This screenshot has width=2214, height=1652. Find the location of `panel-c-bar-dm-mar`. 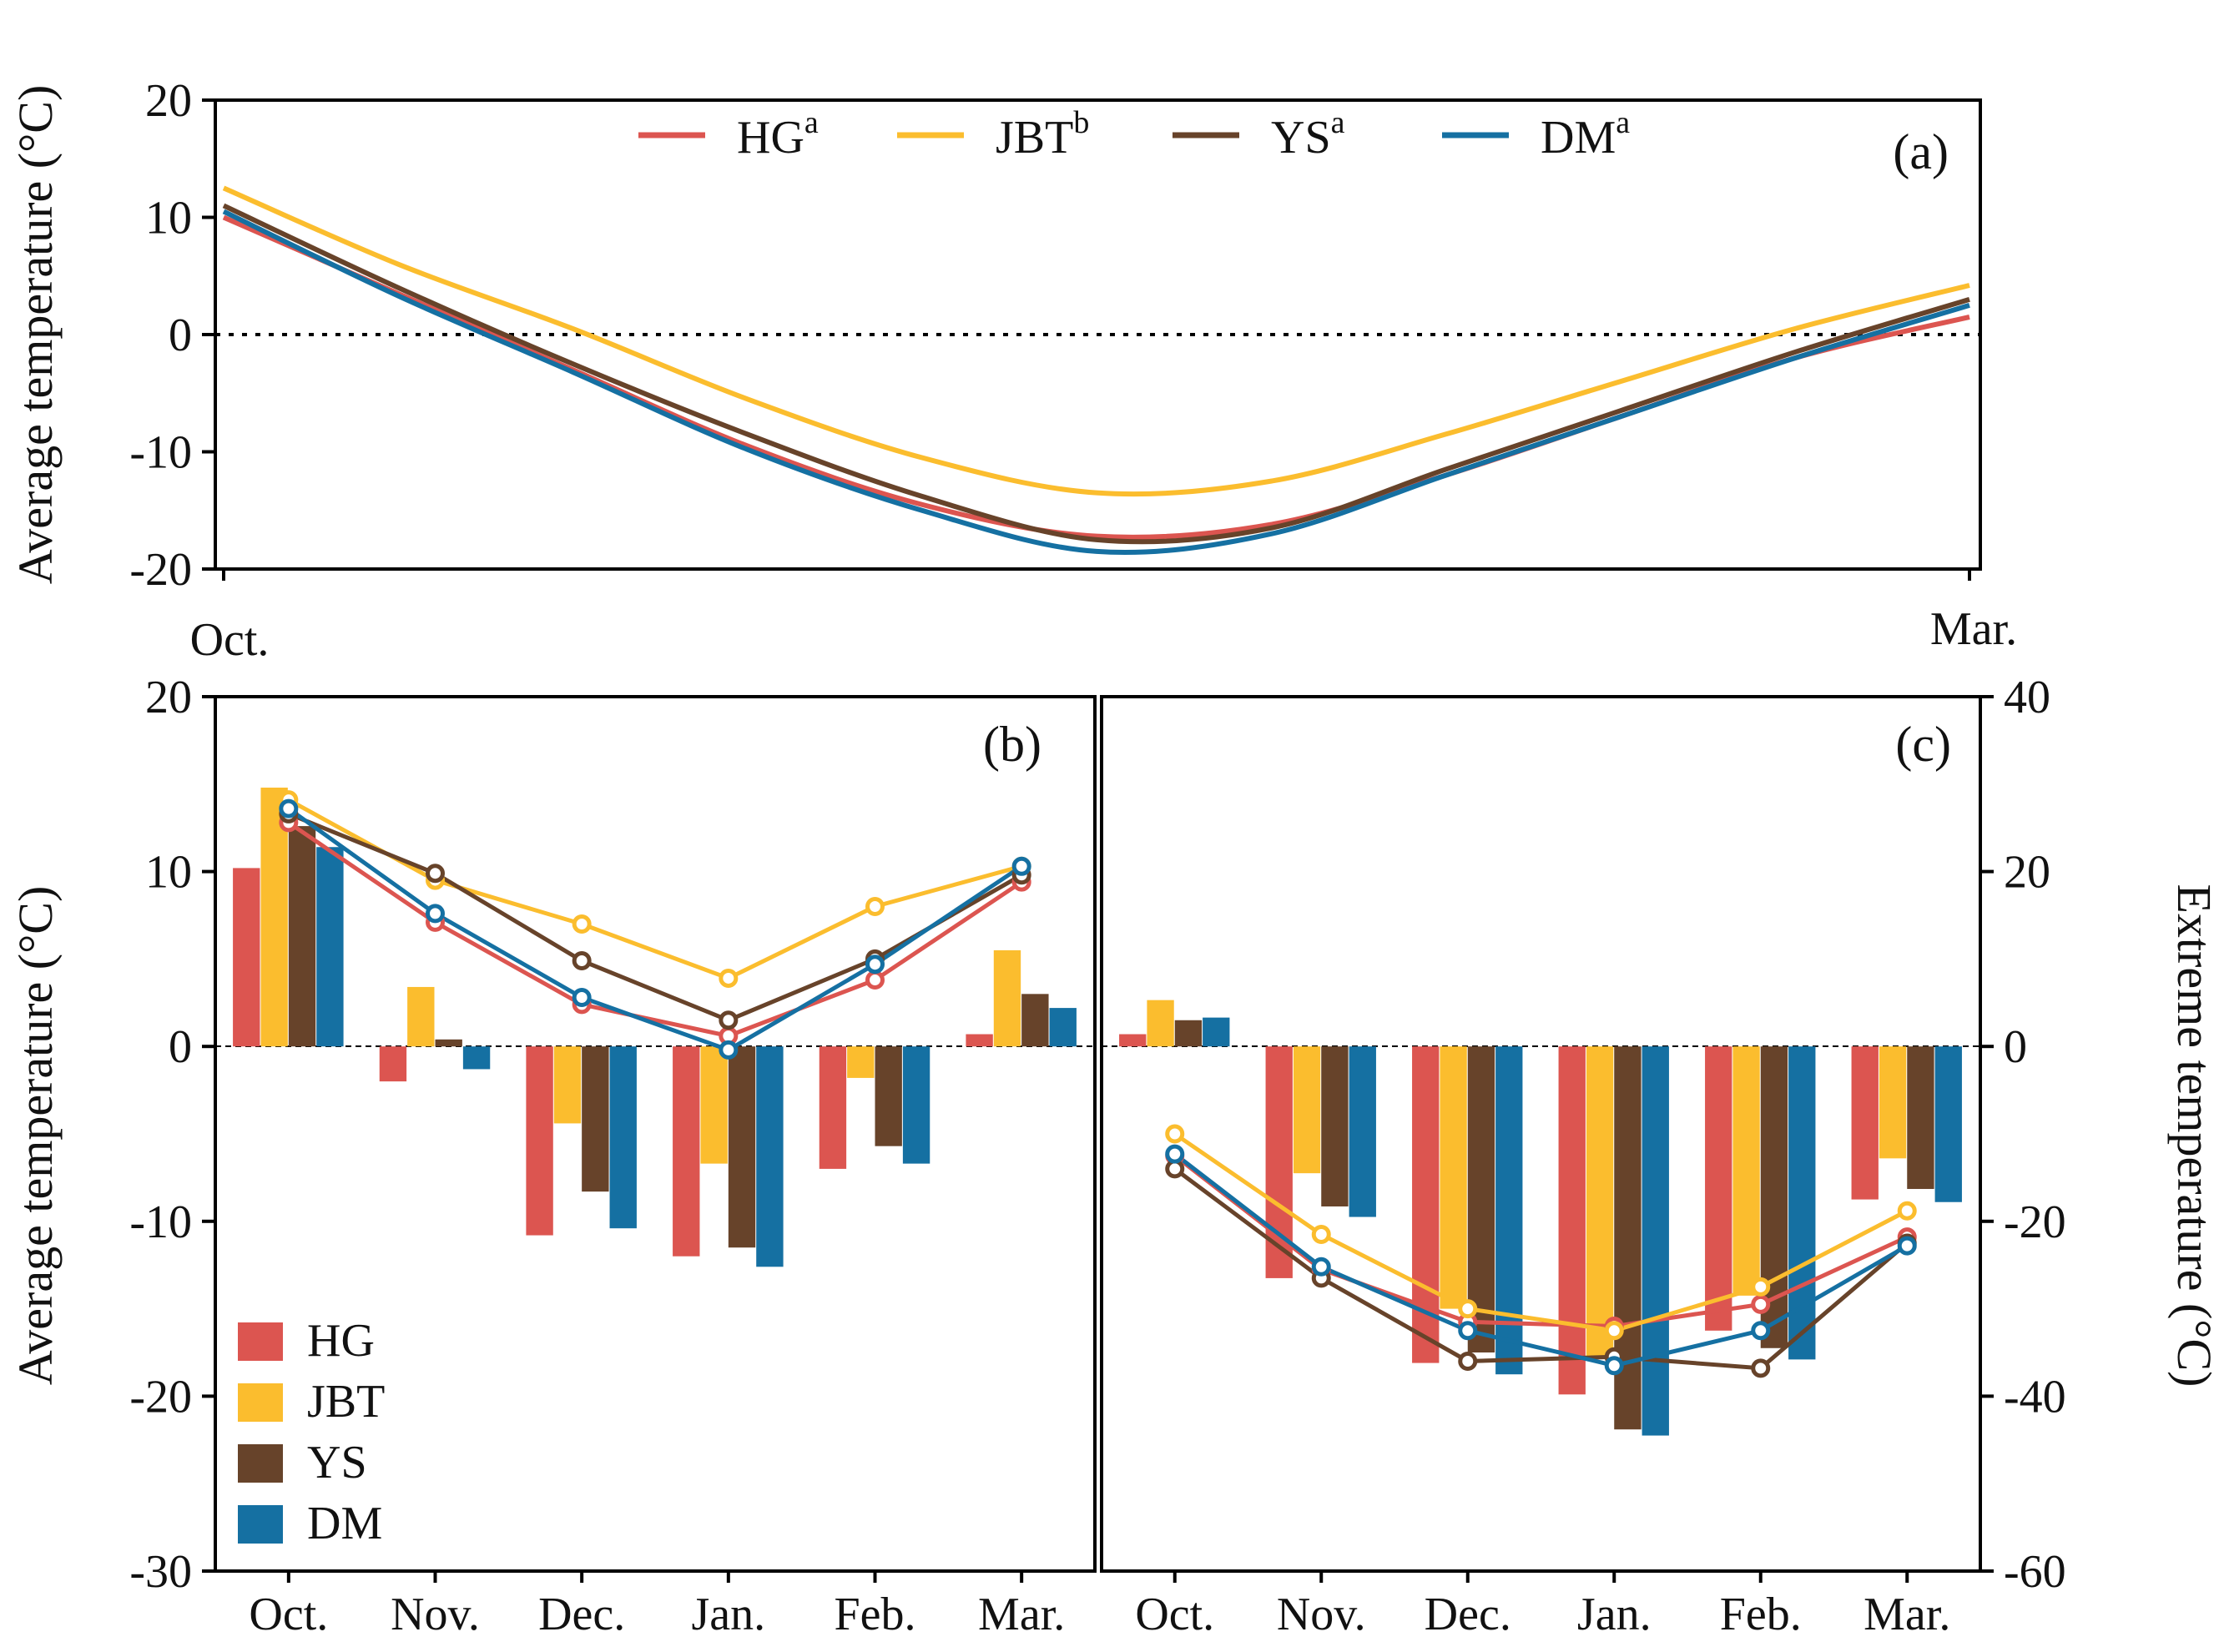

panel-c-bar-dm-mar is located at coordinates (1948, 1124).